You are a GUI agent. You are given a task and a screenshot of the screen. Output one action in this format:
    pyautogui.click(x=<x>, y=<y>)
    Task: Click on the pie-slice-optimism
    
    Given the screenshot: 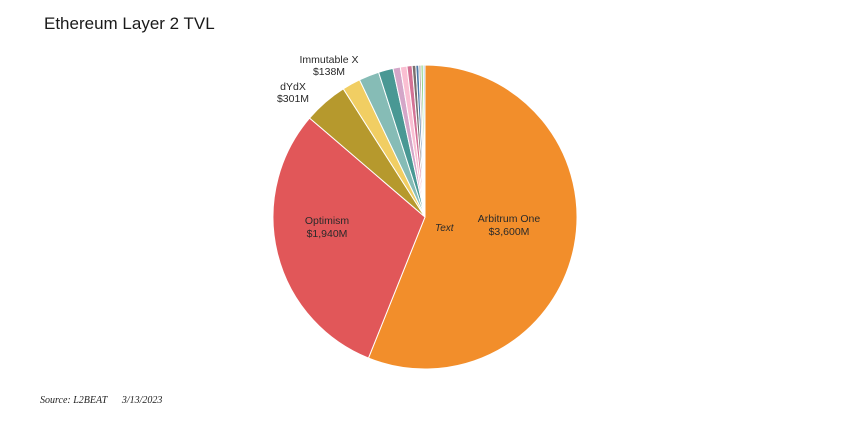 What is the action you would take?
    pyautogui.click(x=349, y=238)
    